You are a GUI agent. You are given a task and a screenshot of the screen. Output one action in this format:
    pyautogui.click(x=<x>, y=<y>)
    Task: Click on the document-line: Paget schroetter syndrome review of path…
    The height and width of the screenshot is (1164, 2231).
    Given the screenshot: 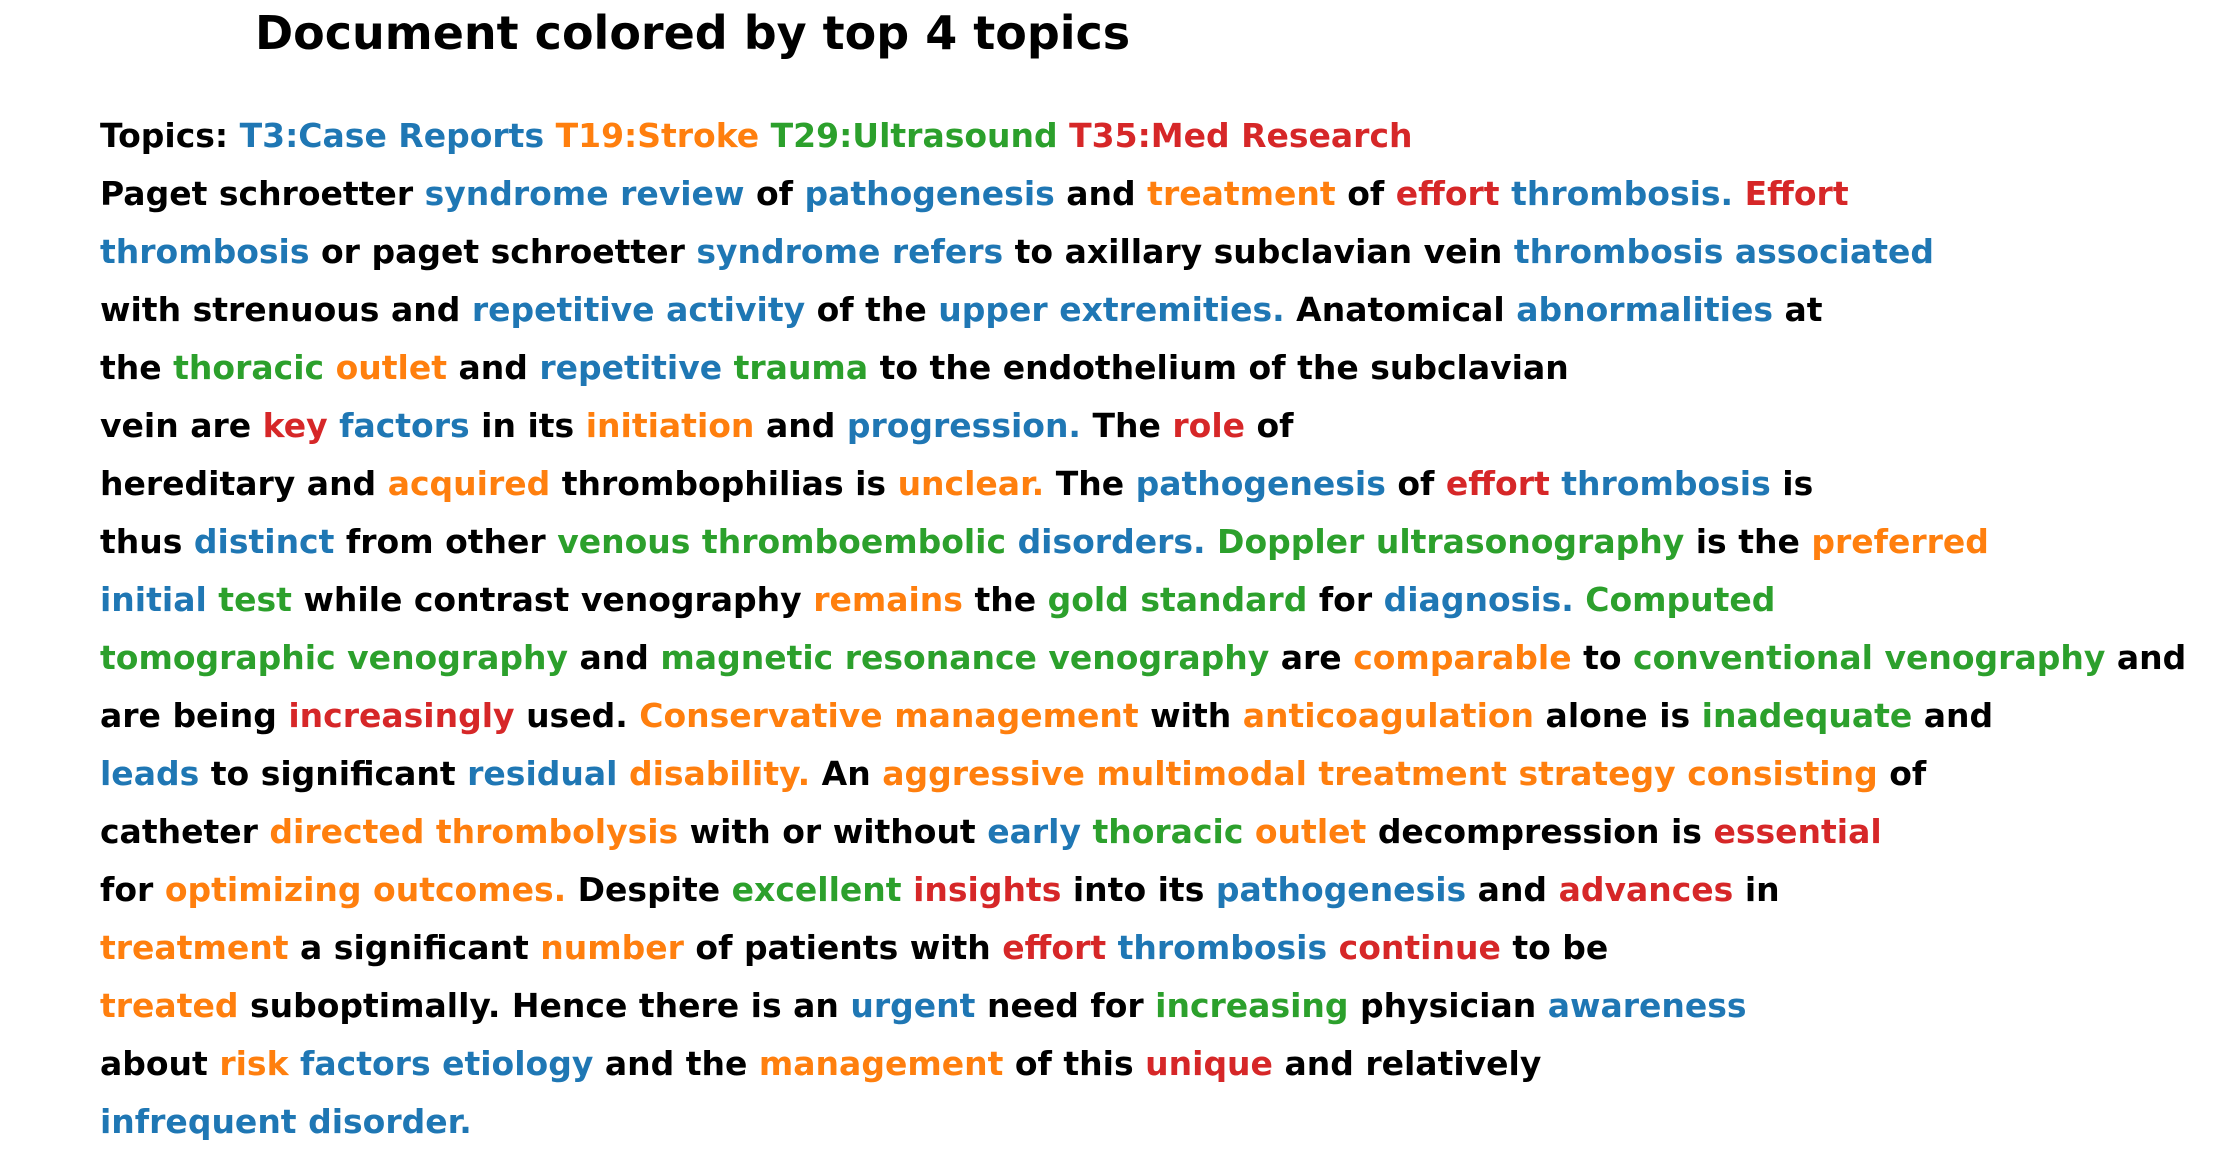 What is the action you would take?
    pyautogui.click(x=974, y=194)
    